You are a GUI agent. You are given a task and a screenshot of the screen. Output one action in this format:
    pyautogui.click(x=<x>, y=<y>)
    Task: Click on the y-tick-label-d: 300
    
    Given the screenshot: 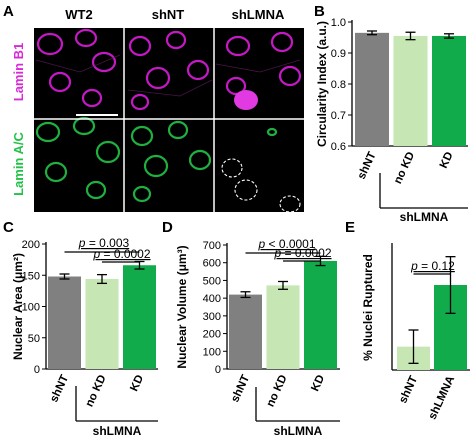 What is the action you would take?
    pyautogui.click(x=212, y=317)
    